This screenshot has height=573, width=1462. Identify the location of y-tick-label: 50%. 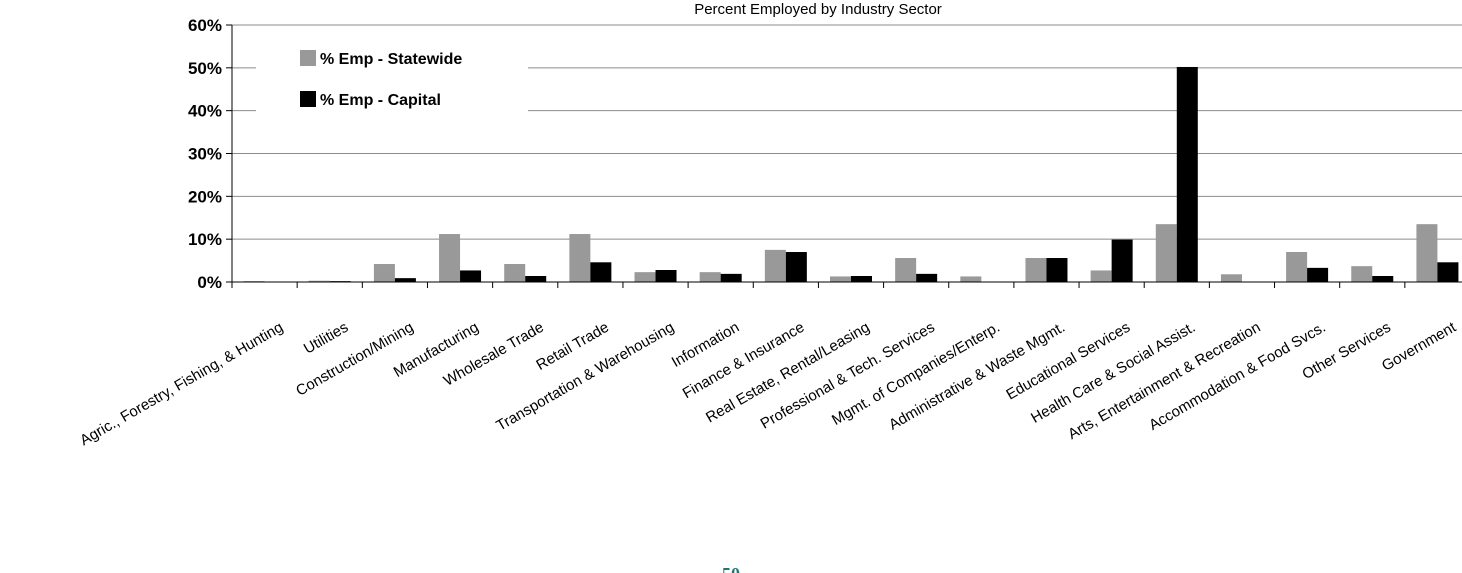
(205, 68).